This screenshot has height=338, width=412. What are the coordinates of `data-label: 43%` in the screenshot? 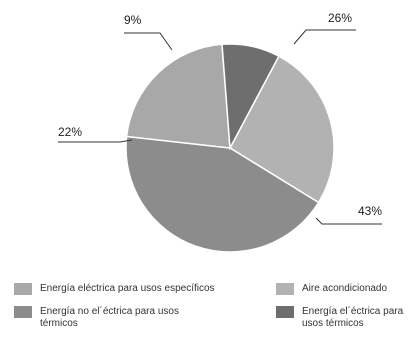 It's located at (370, 211).